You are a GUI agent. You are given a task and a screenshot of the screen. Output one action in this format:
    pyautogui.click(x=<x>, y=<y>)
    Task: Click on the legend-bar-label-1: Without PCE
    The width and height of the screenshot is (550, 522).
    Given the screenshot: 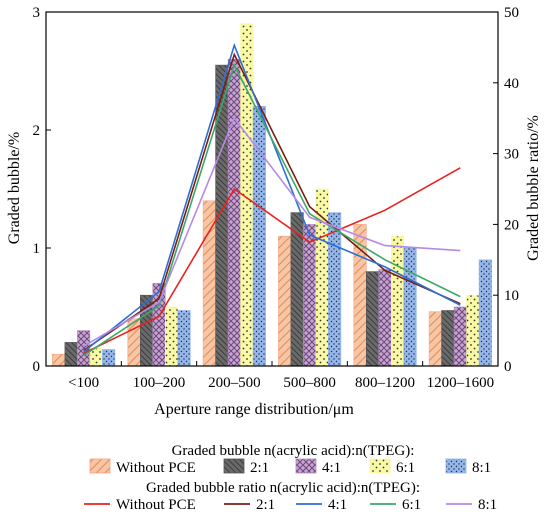 What is the action you would take?
    pyautogui.click(x=156, y=468)
    